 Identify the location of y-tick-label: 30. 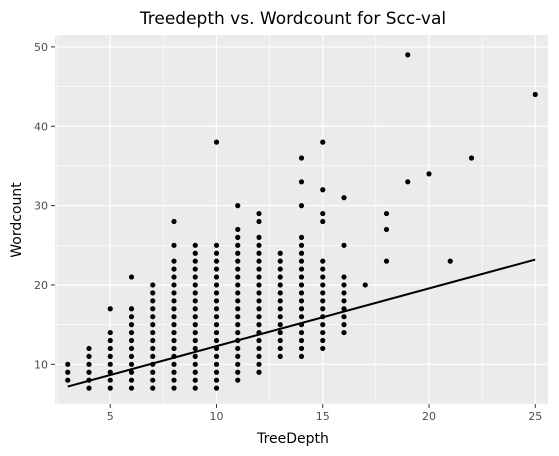
(41, 206).